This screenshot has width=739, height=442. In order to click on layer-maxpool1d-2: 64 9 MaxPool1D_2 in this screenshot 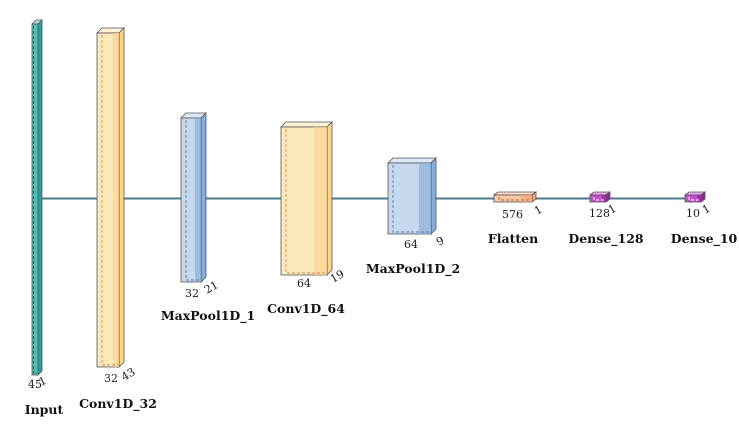, I will do `click(413, 217)`.